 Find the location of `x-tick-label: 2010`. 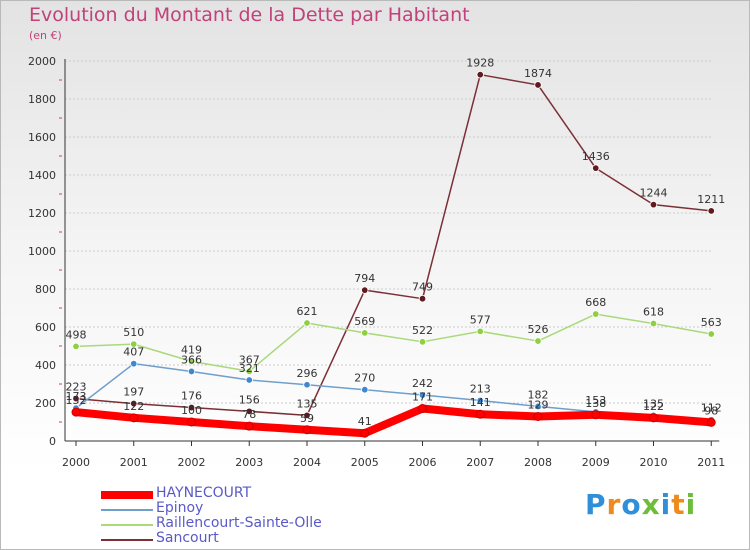

x-tick-label: 2010 is located at coordinates (654, 462).